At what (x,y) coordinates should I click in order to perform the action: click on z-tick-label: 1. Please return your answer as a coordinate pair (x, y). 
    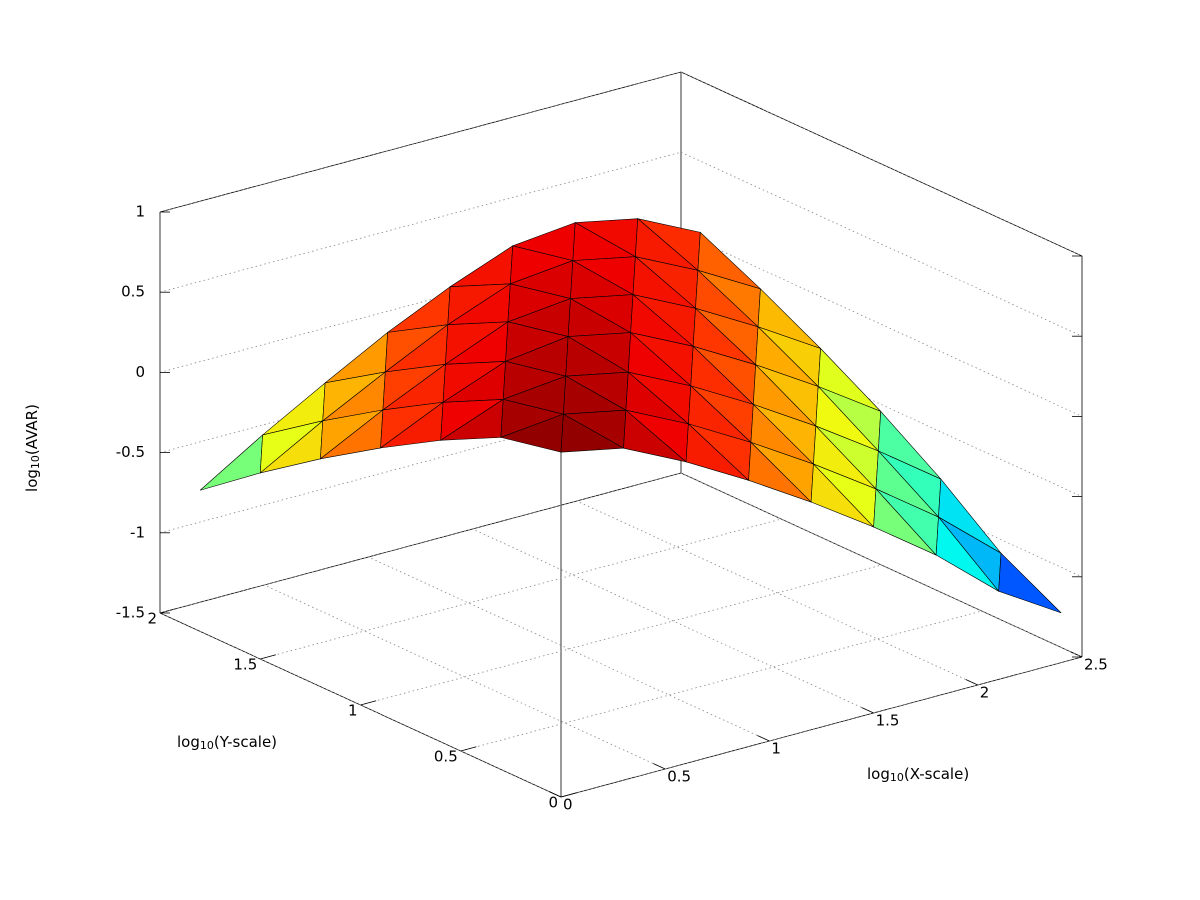
    Looking at the image, I should click on (140, 212).